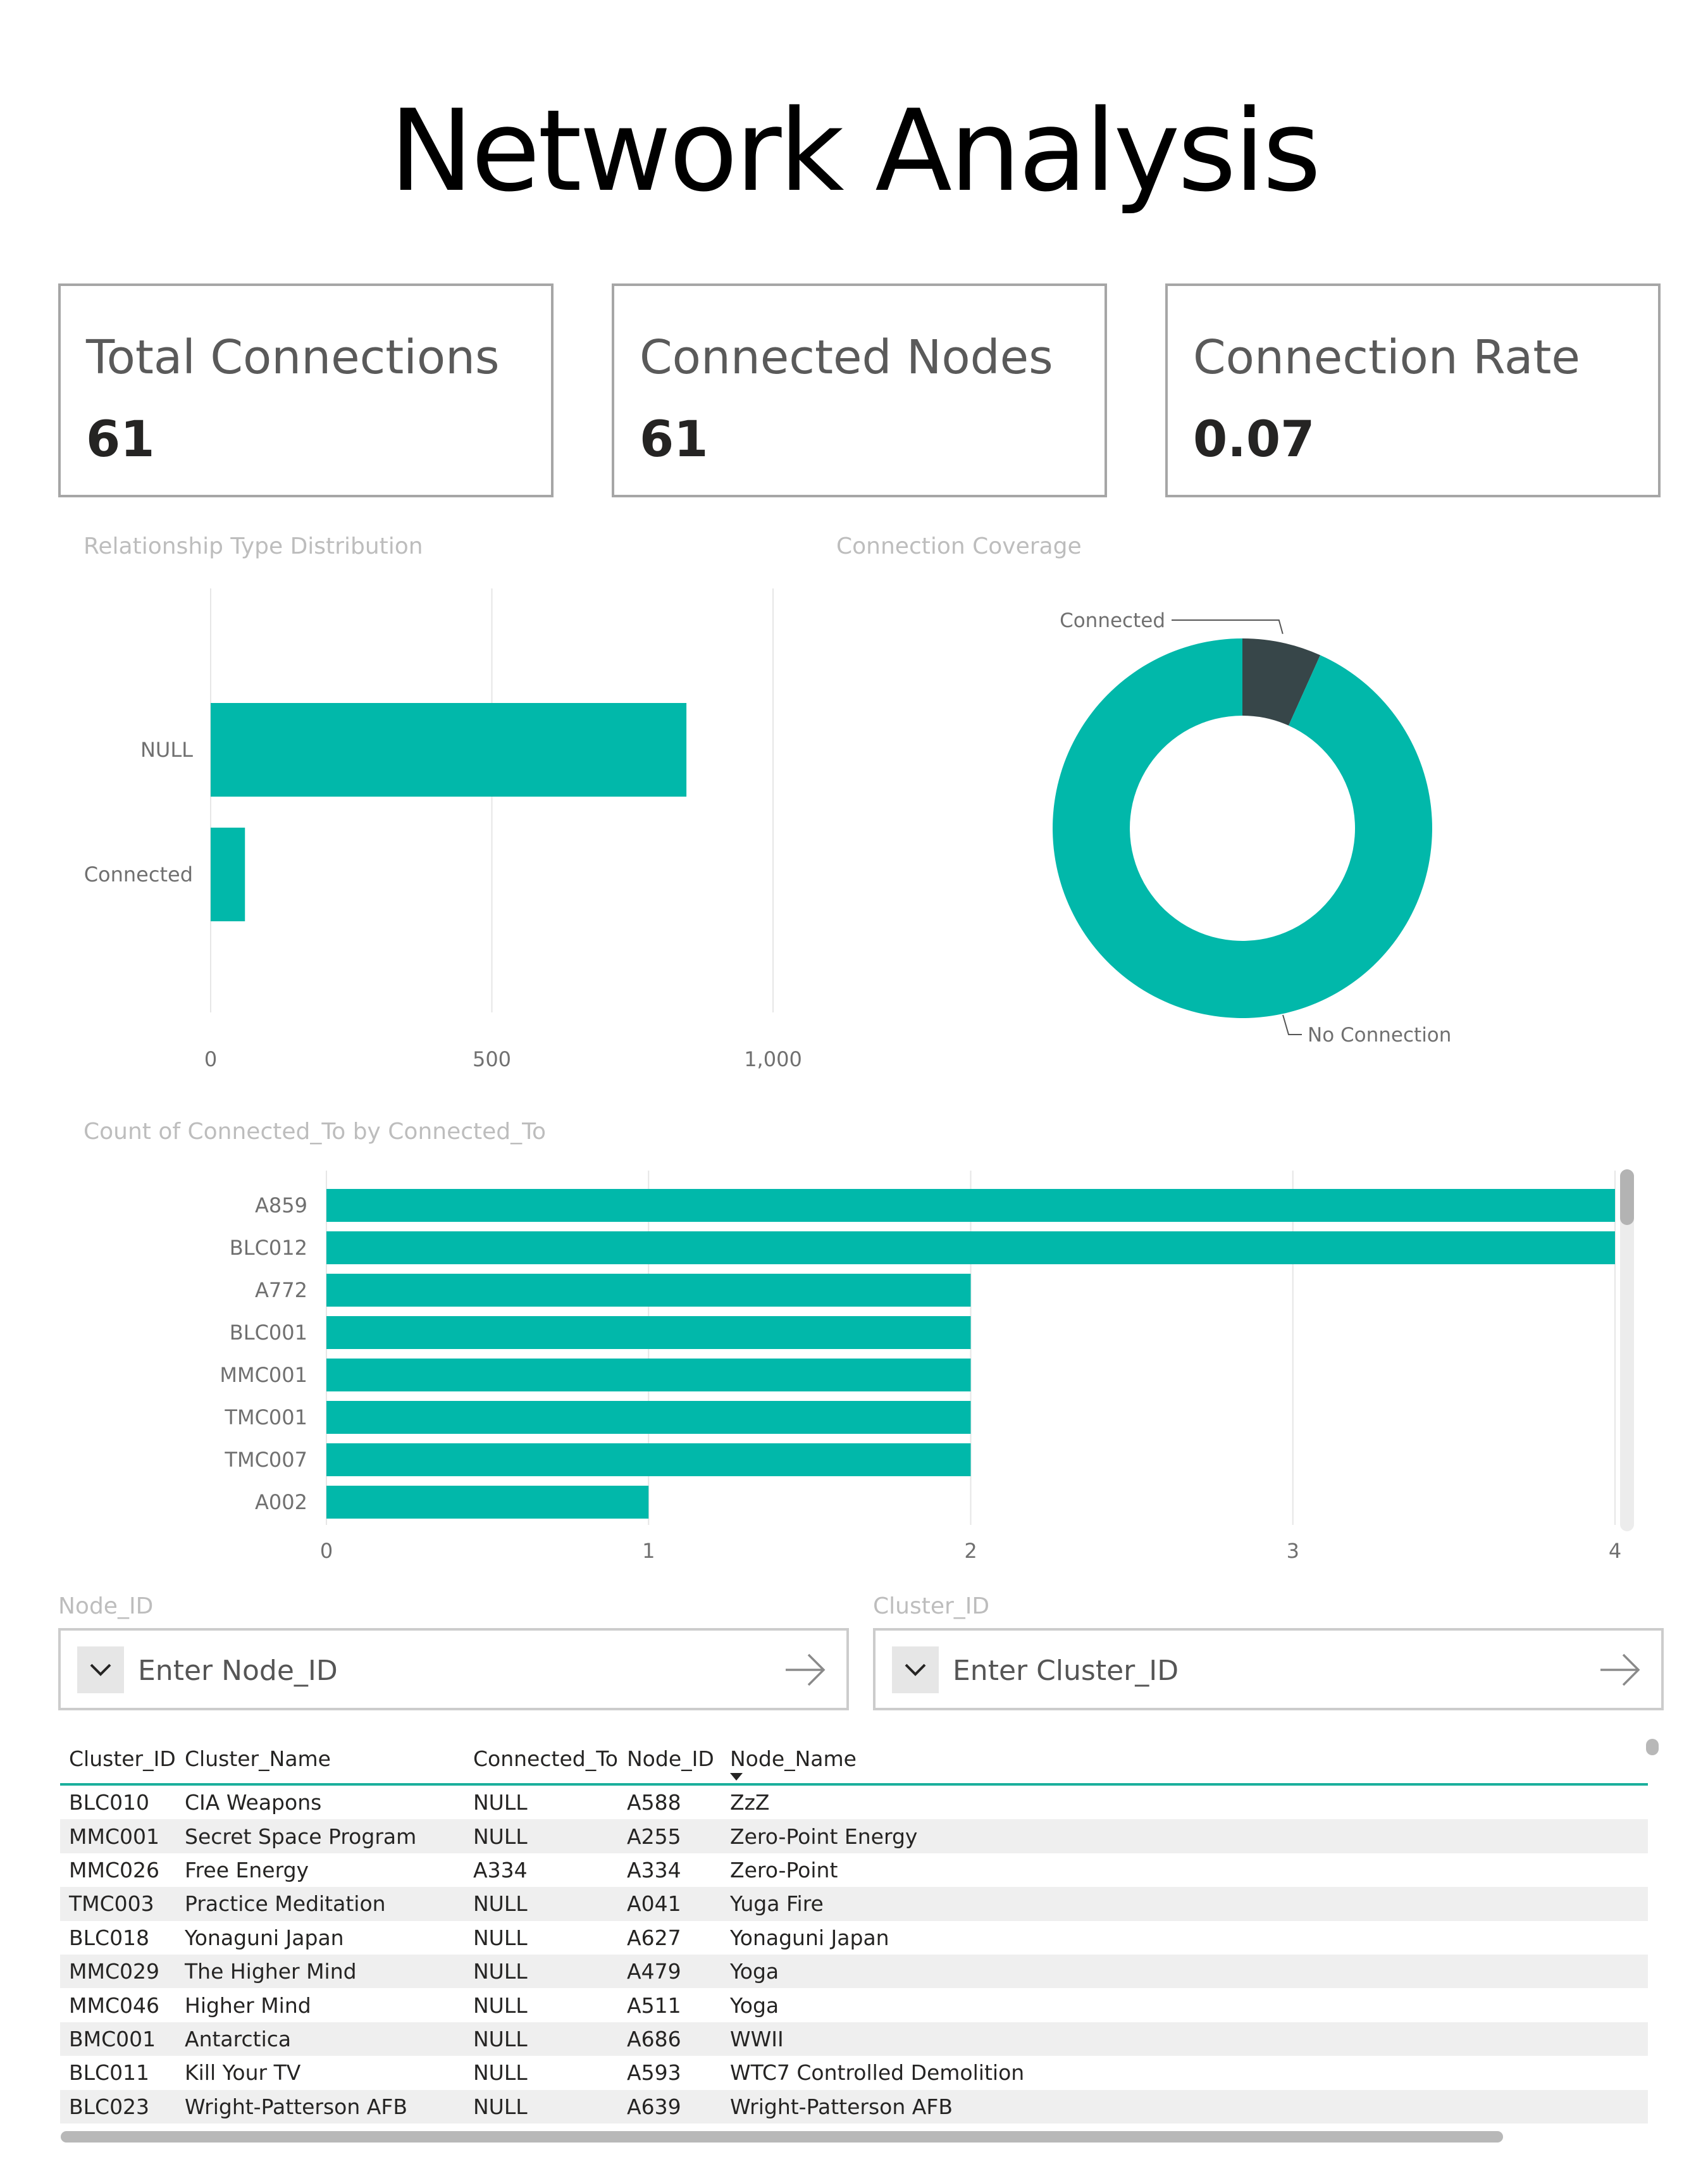  I want to click on table-horizontal-scrollbar-thumb, so click(782, 2137).